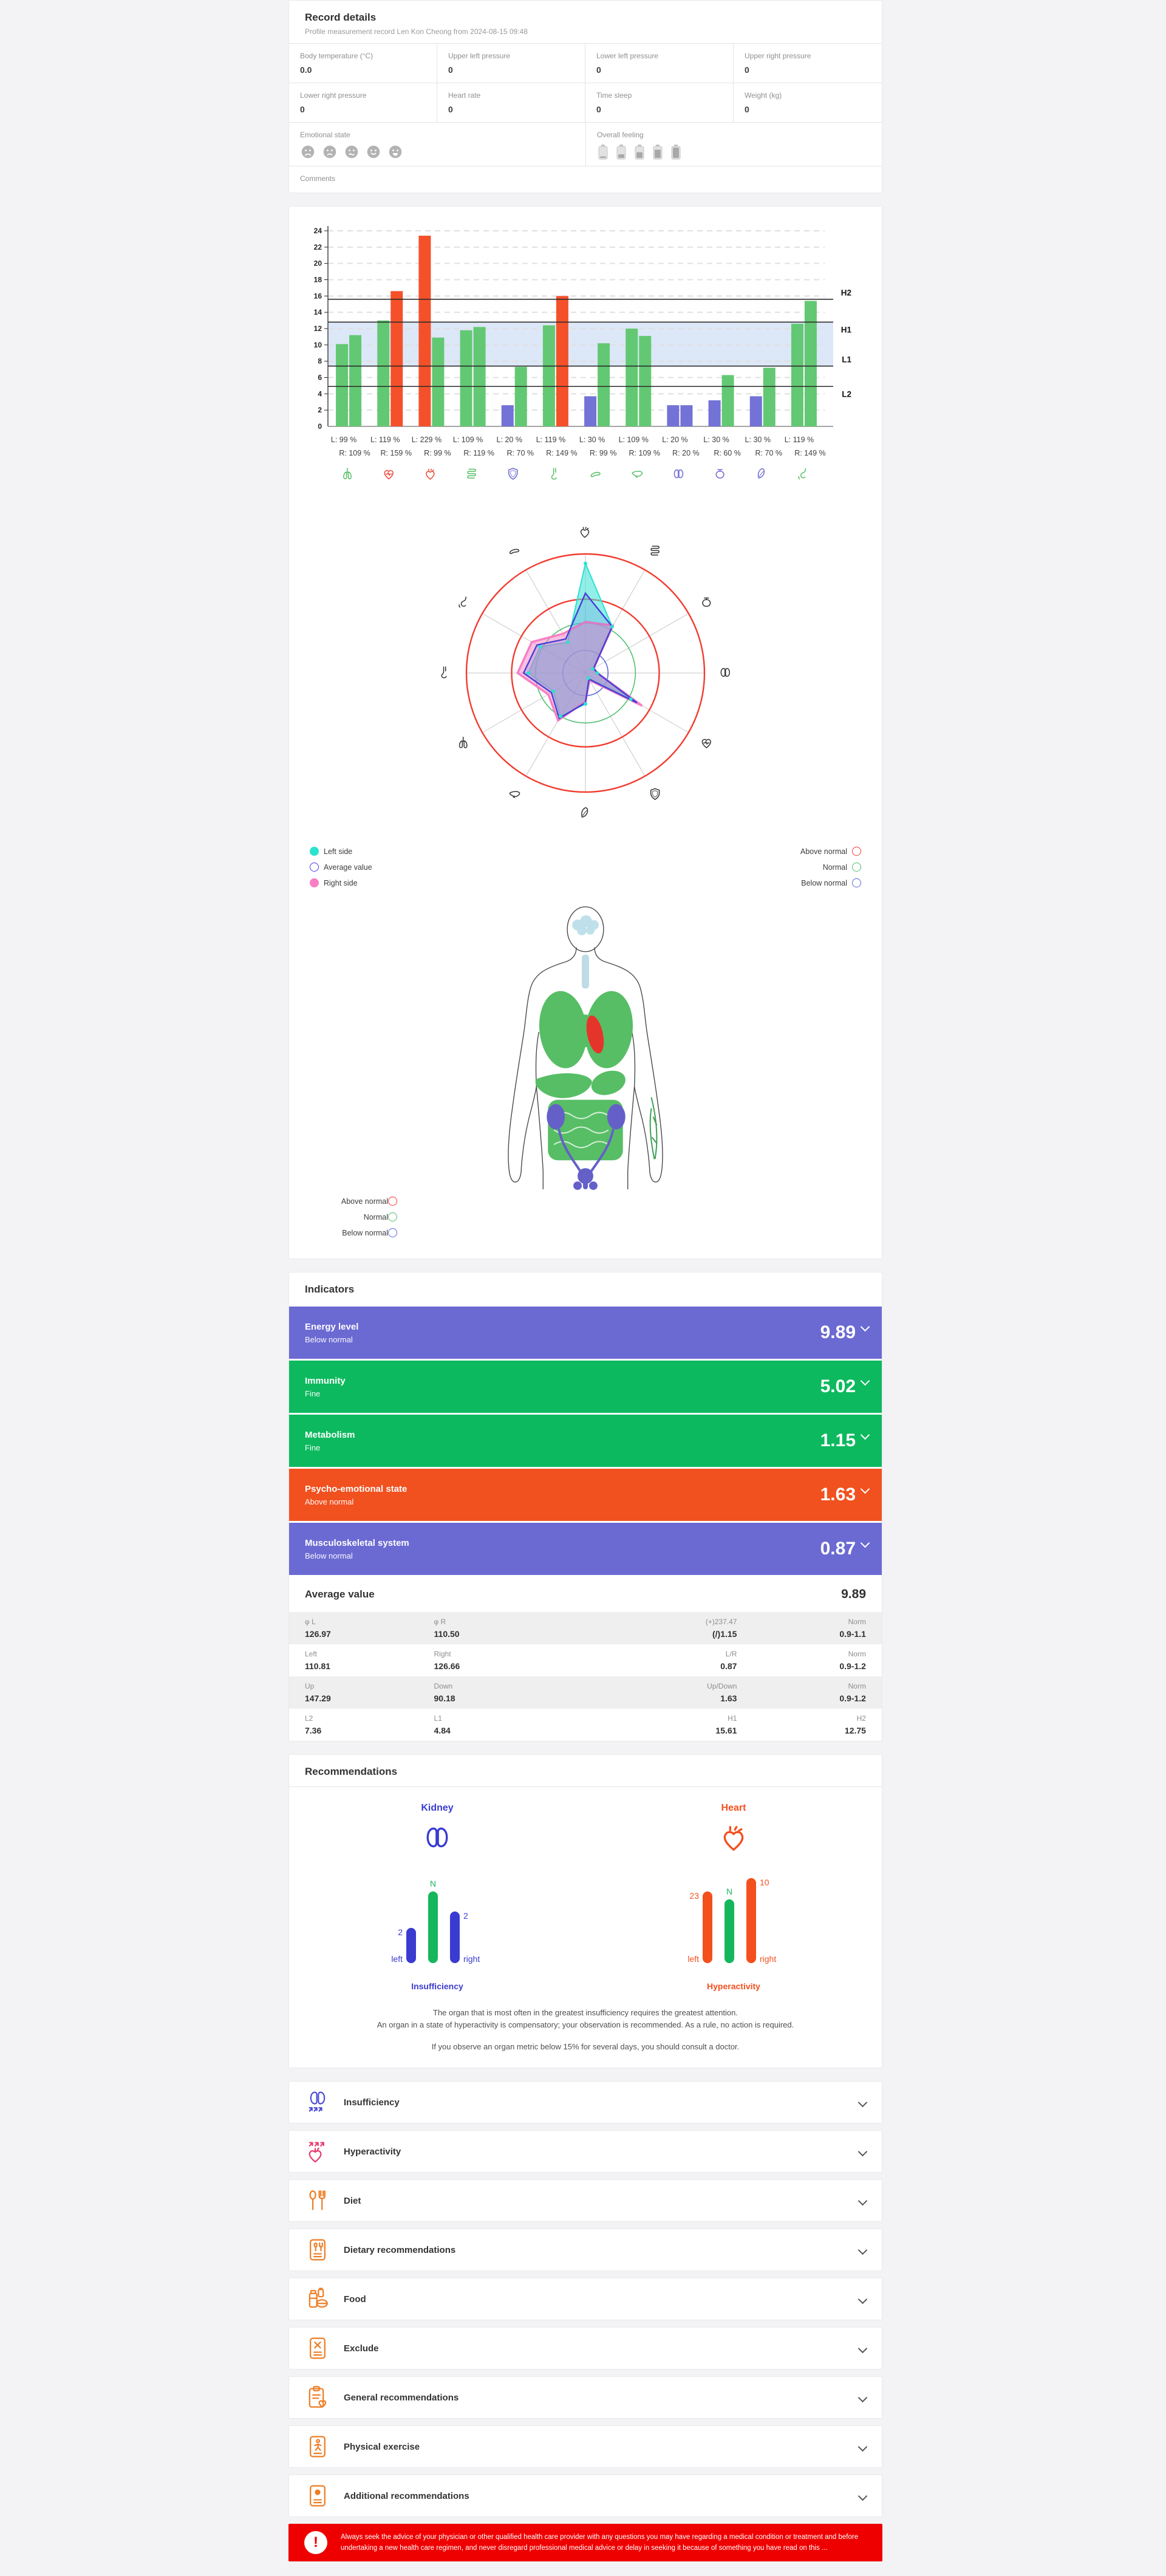 The height and width of the screenshot is (2576, 1166). Describe the element at coordinates (585, 2200) in the screenshot. I see `accordion-diet: Diet` at that location.